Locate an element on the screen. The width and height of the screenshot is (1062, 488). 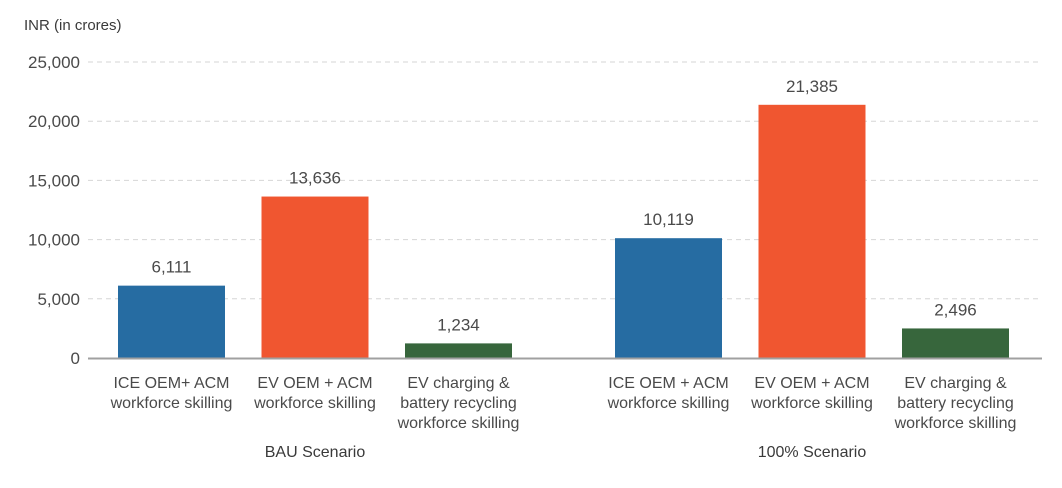
data-label: 2,496 is located at coordinates (955, 309).